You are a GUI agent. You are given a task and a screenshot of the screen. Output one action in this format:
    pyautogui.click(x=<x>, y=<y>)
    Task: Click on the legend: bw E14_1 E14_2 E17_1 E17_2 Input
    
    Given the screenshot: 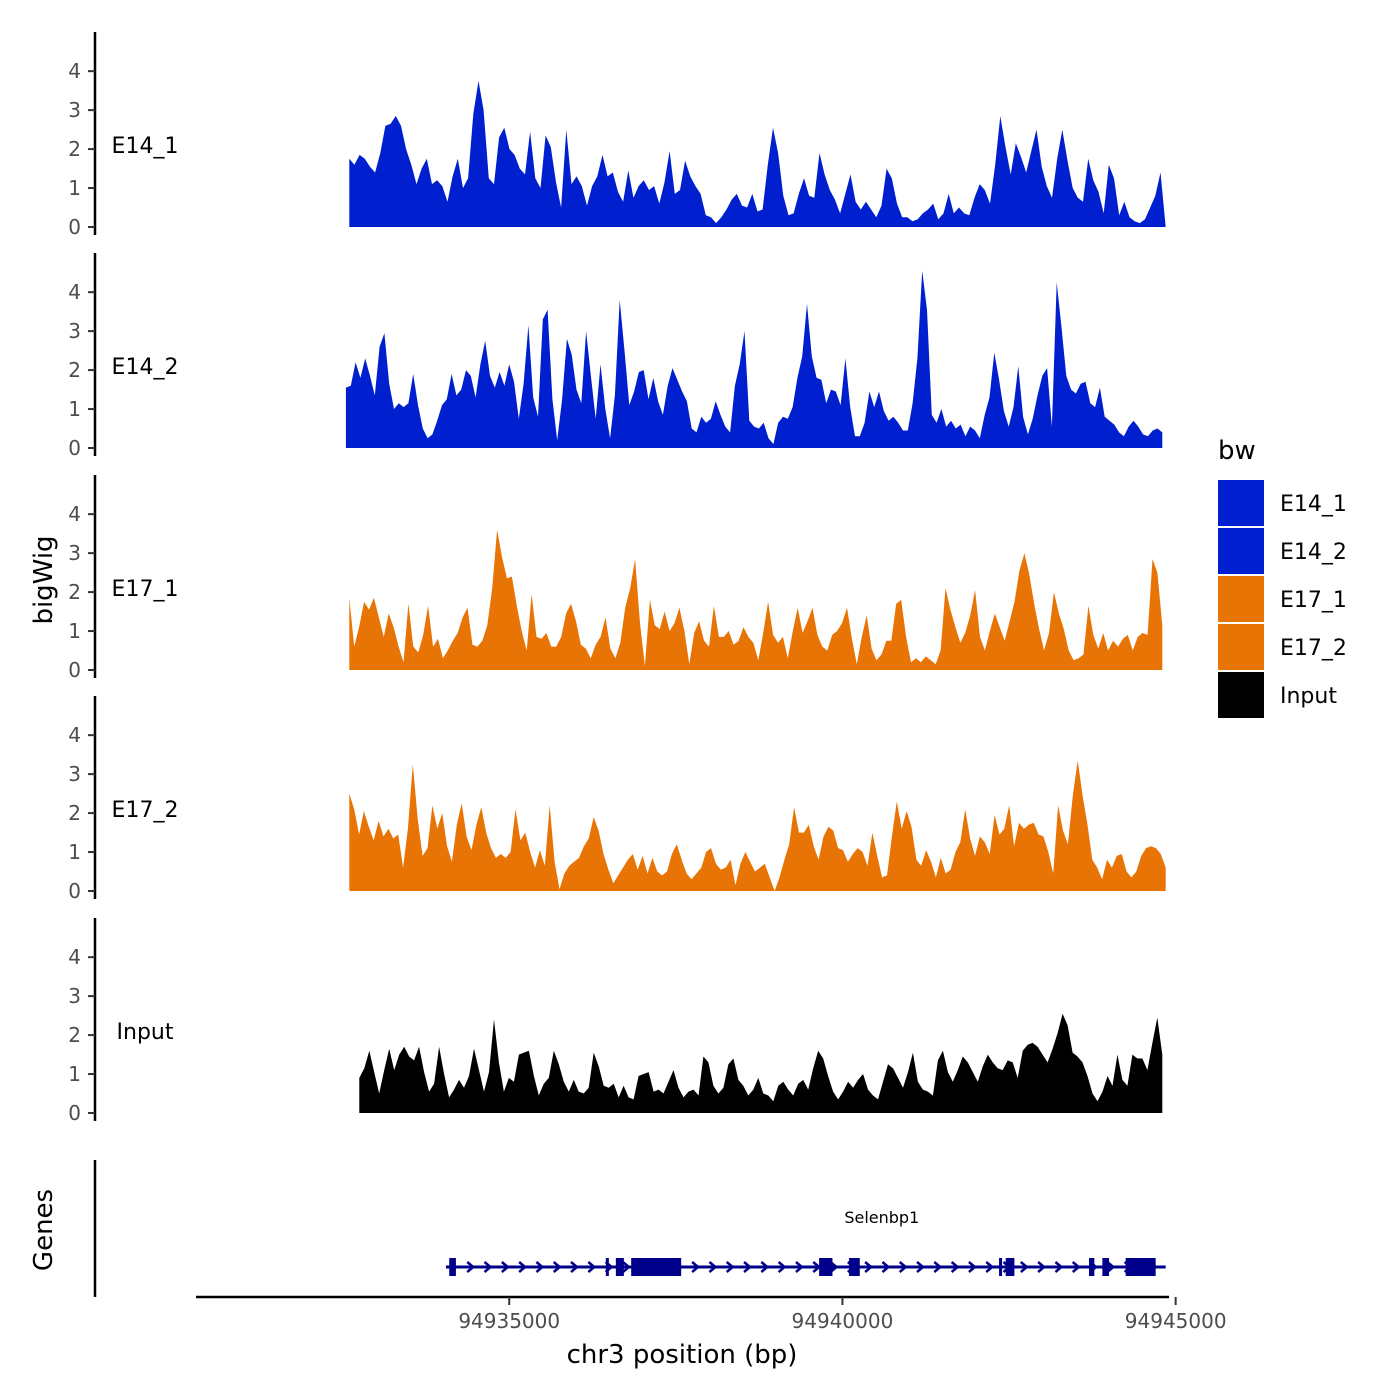 What is the action you would take?
    pyautogui.click(x=1282, y=577)
    